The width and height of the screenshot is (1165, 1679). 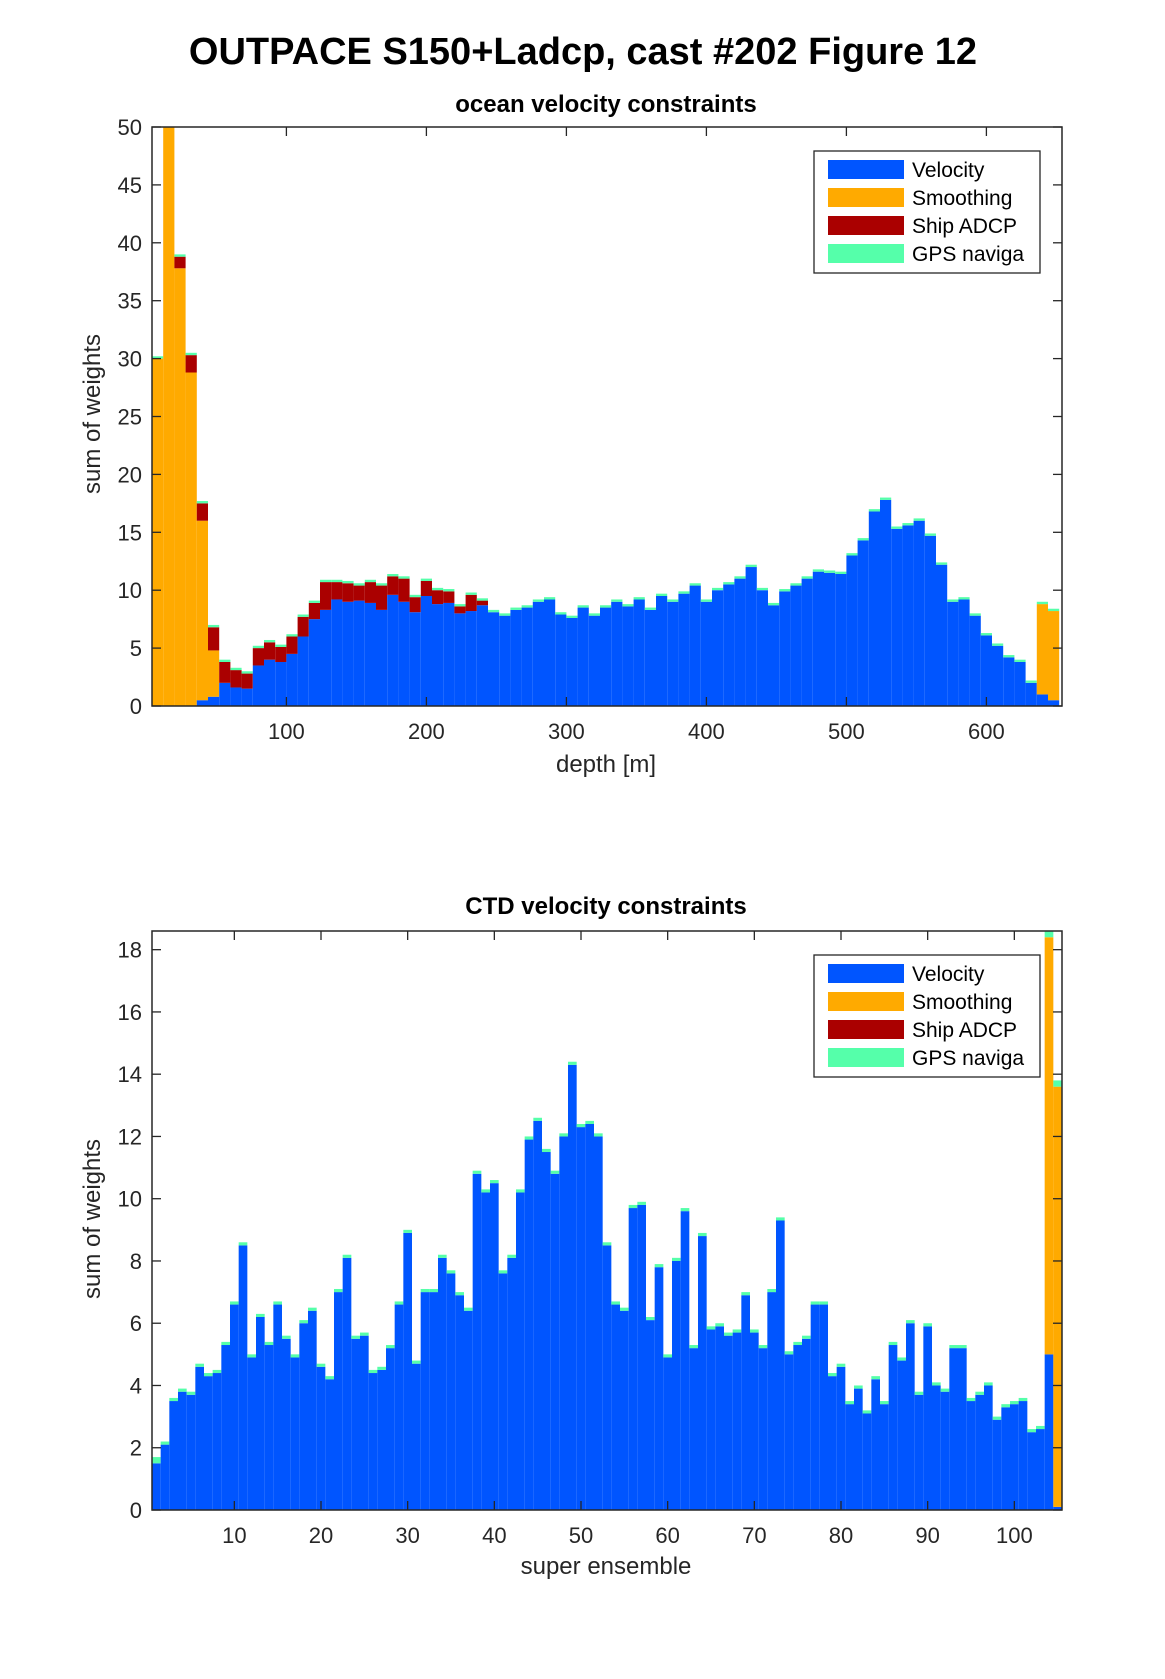 I want to click on y-tick-label: 35, so click(x=130, y=301).